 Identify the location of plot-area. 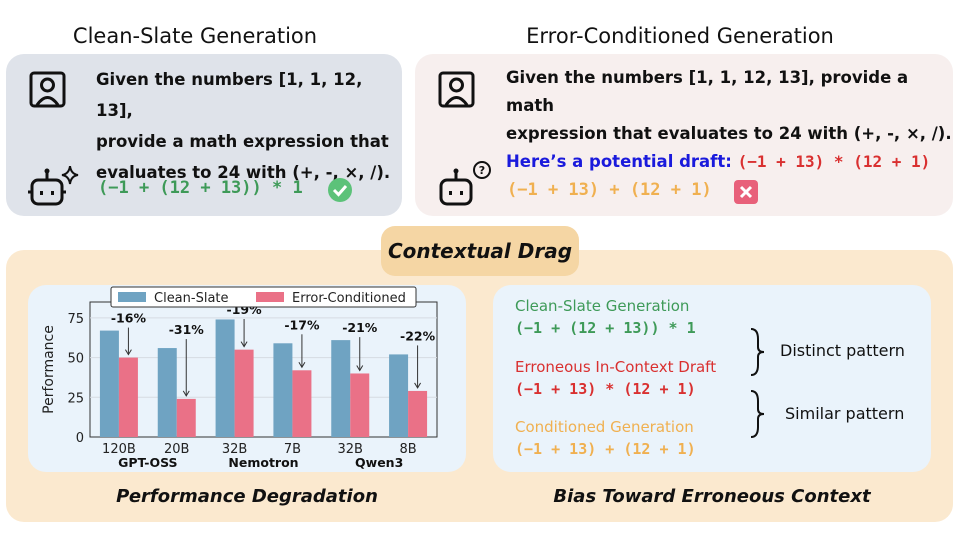
(263, 369).